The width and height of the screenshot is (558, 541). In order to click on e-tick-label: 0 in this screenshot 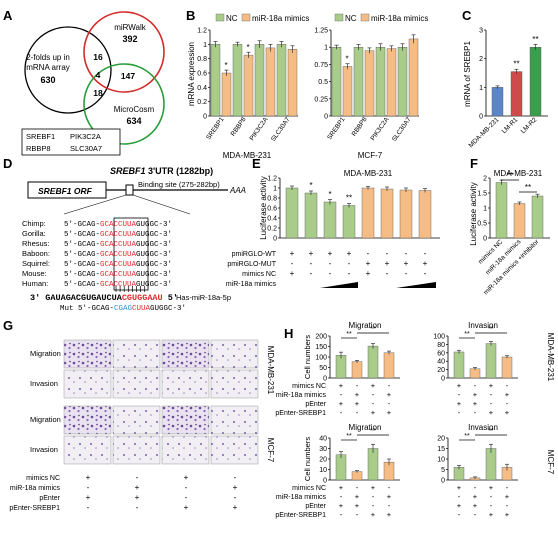, I will do `click(275, 239)`.